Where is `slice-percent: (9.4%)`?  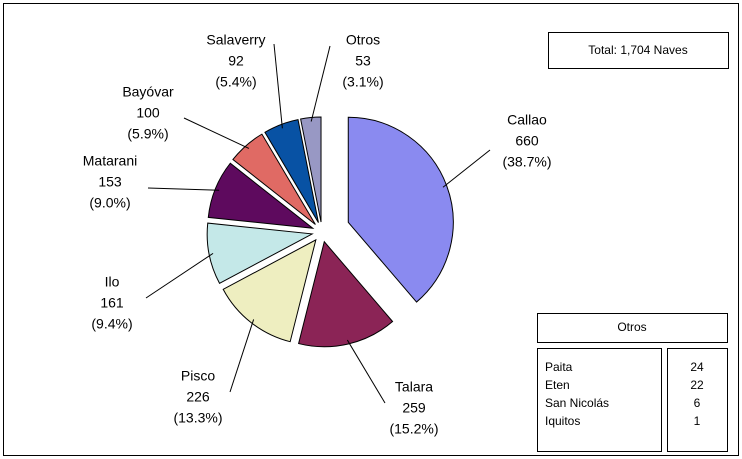 slice-percent: (9.4%) is located at coordinates (111, 324).